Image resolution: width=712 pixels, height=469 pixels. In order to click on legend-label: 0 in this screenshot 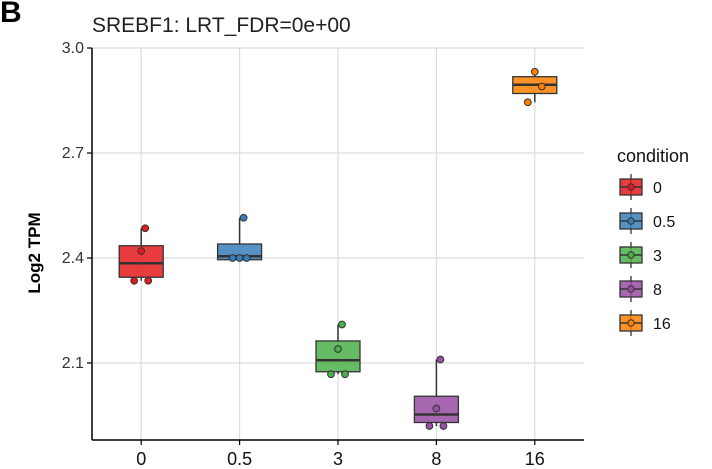, I will do `click(657, 188)`.